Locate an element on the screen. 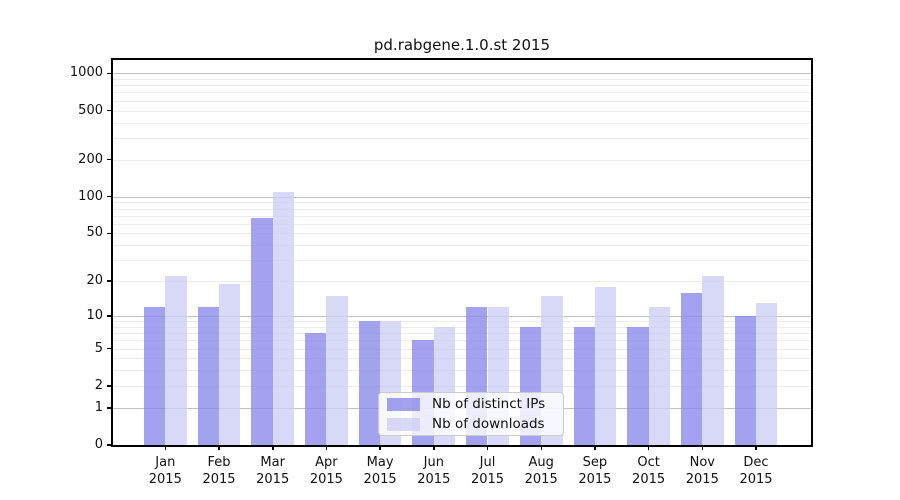 This screenshot has height=500, width=900. legend-label-downloads: Nb of downloads is located at coordinates (488, 424).